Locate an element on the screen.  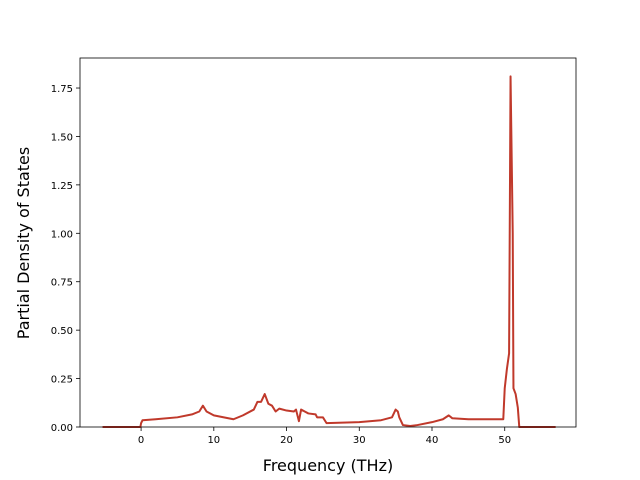
y-tick-label: 1.75 is located at coordinates (62, 89).